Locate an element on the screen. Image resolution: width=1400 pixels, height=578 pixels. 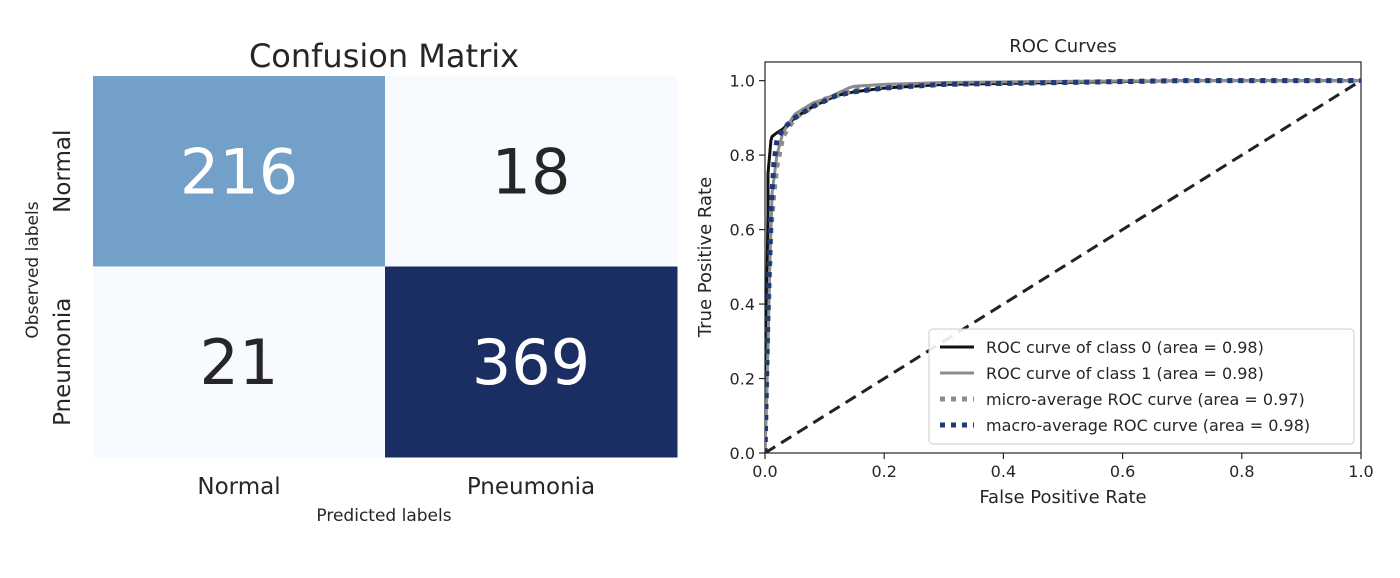
cm-cell-normal-normal is located at coordinates (239, 171).